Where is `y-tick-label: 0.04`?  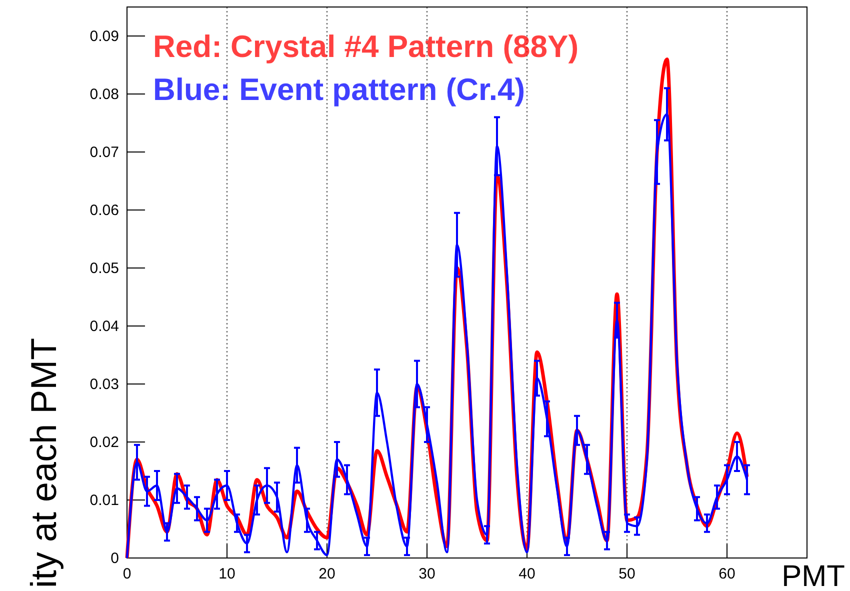 y-tick-label: 0.04 is located at coordinates (104, 326).